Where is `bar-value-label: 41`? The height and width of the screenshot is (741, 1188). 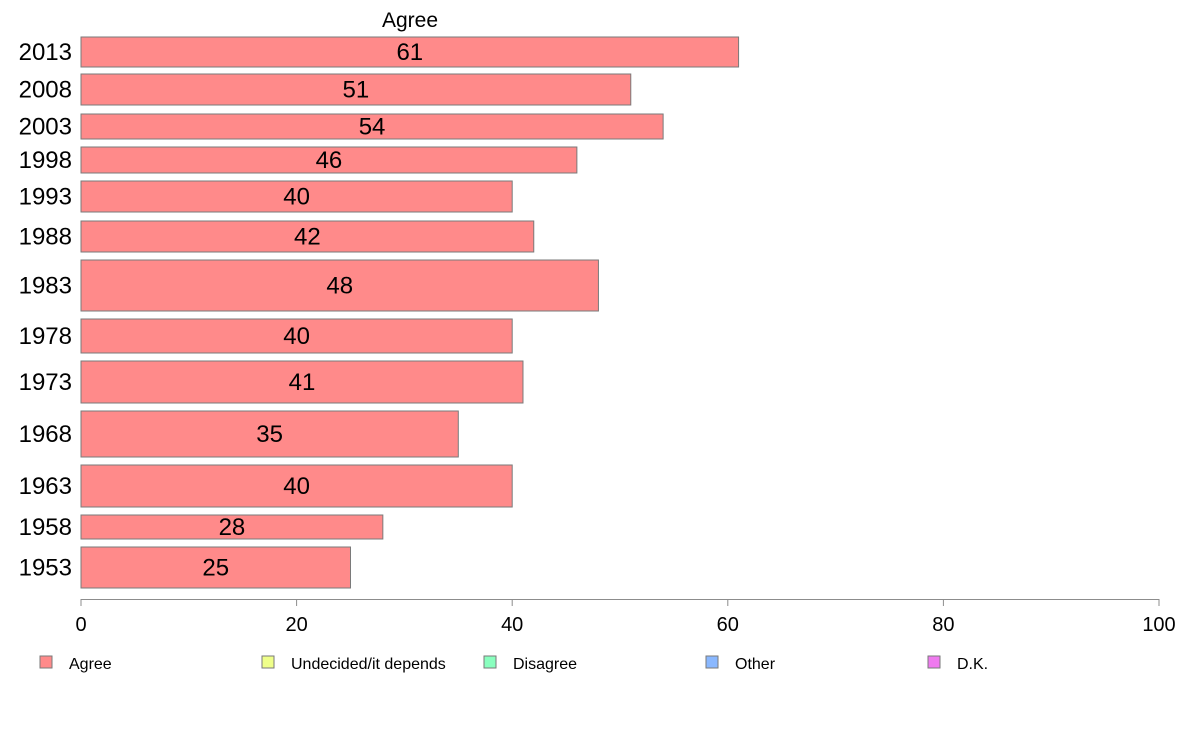
bar-value-label: 41 is located at coordinates (302, 382).